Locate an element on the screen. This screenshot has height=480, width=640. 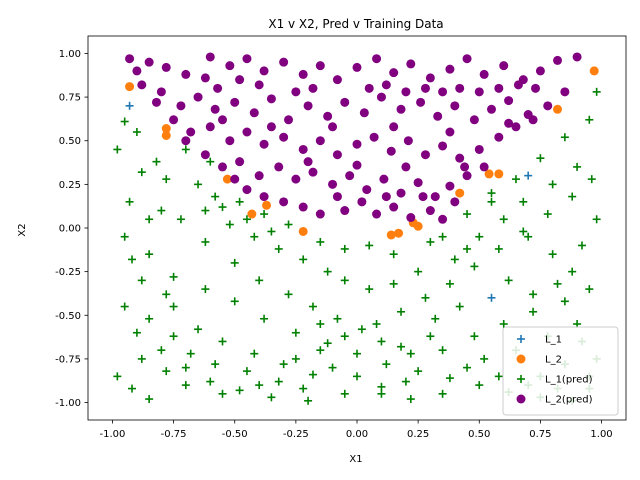
y-tick-label: 0.75 is located at coordinates (70, 98).